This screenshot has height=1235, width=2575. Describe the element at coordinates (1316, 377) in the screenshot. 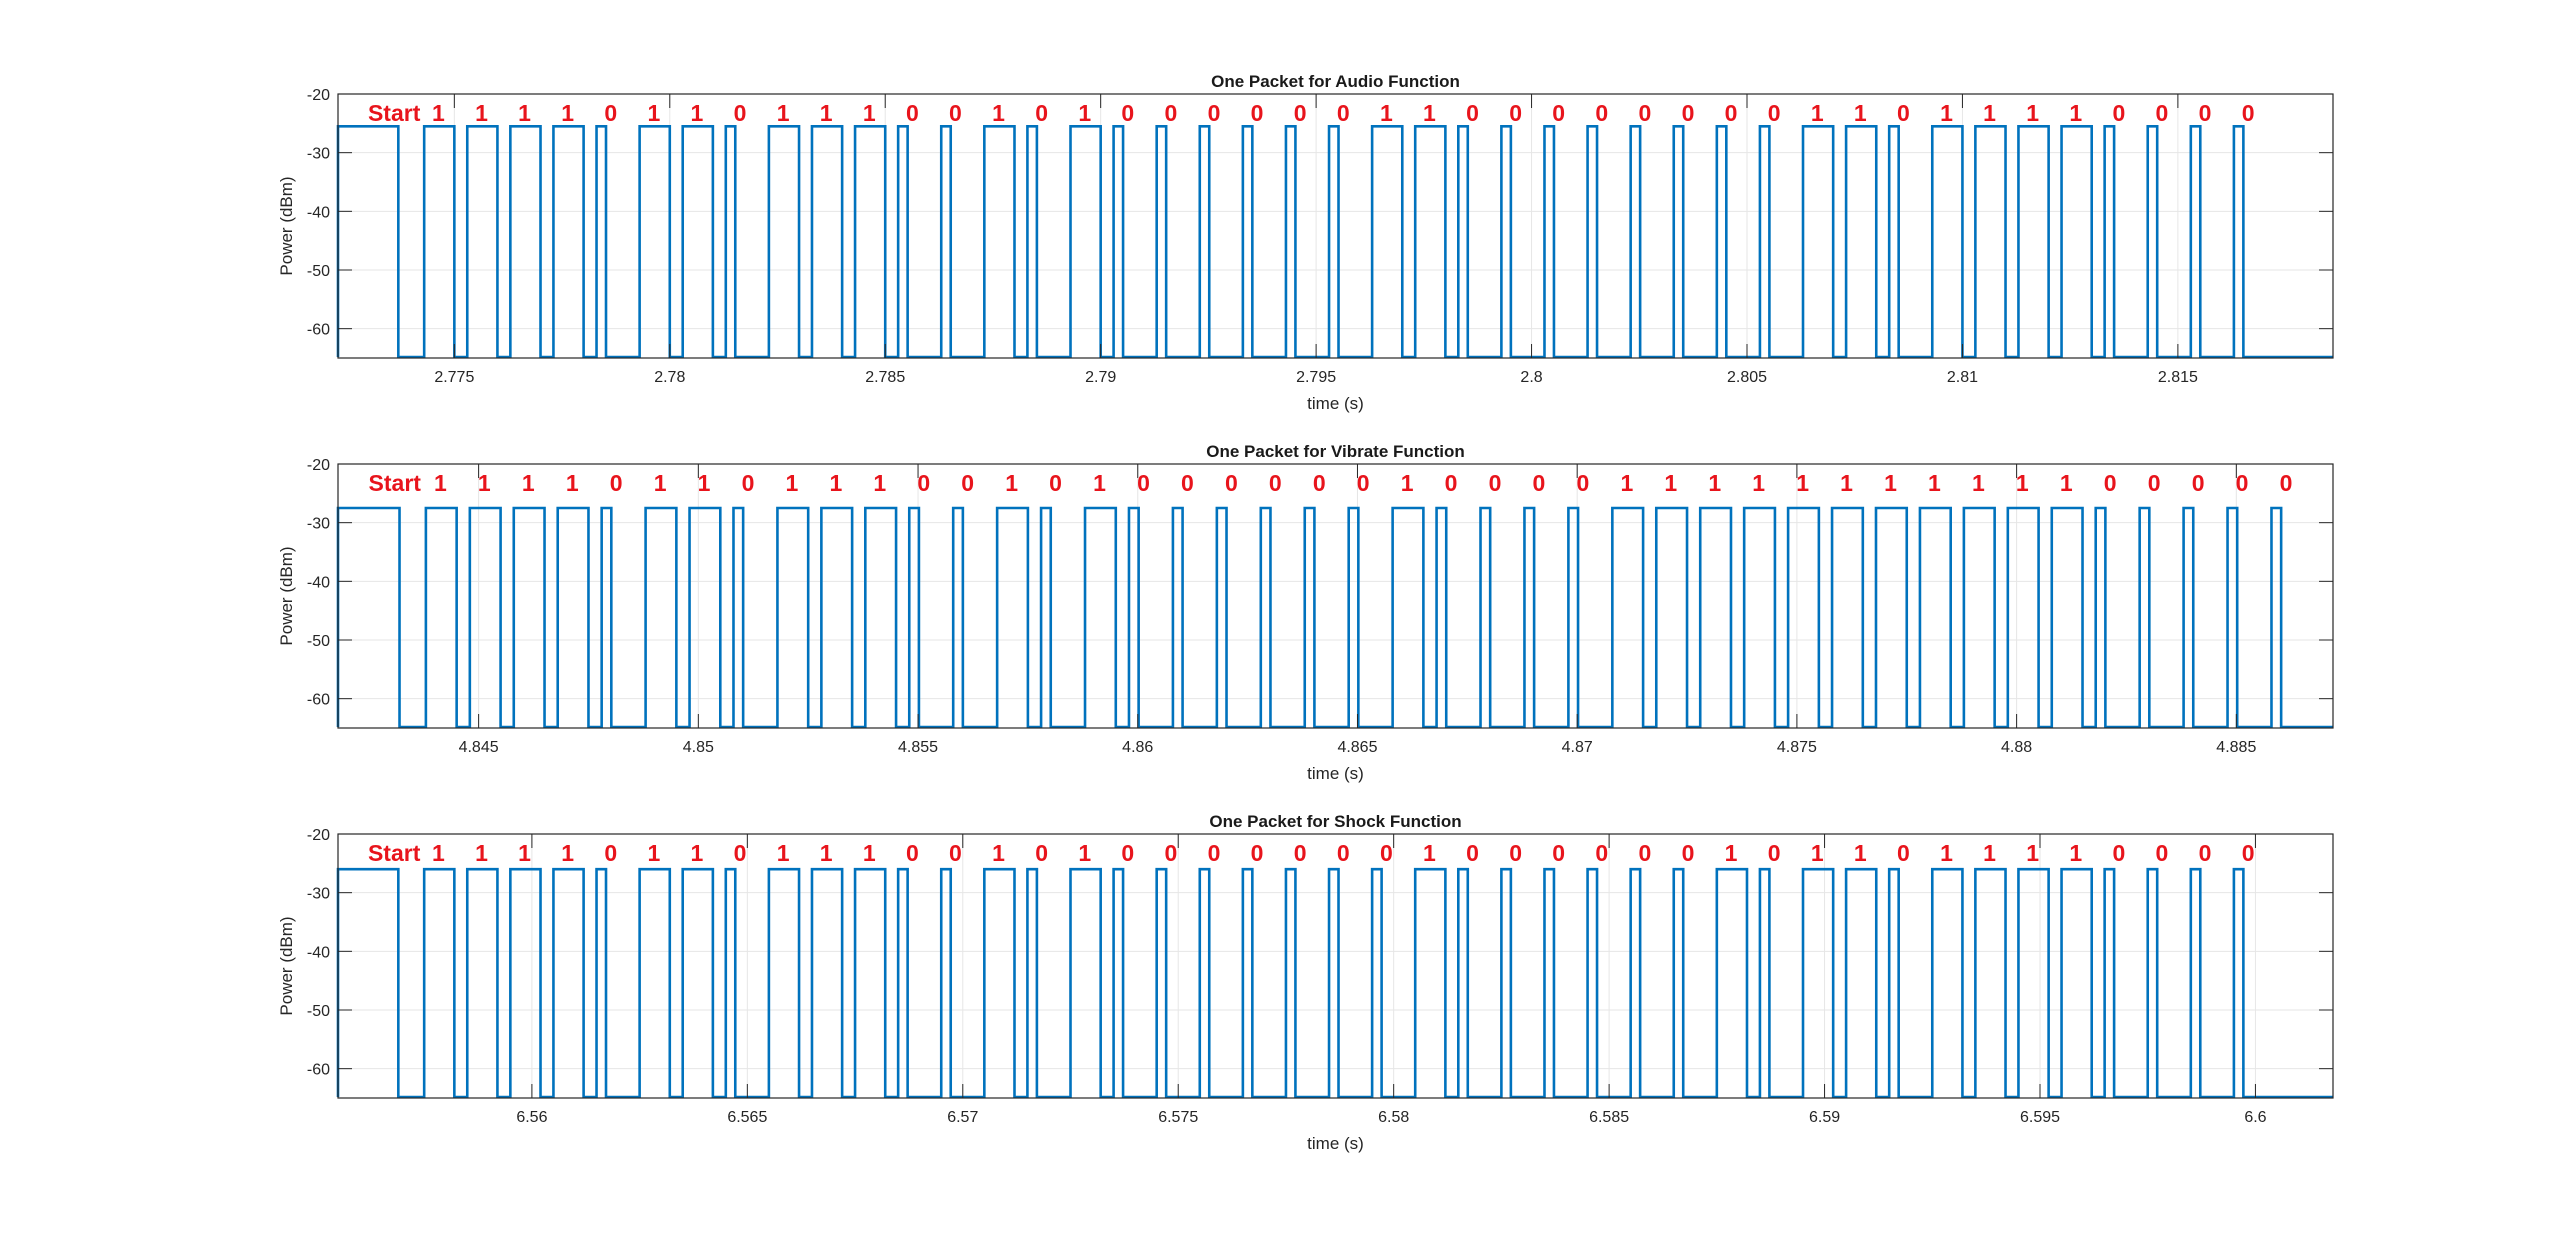

I see `x-tick-label: 2.795` at that location.